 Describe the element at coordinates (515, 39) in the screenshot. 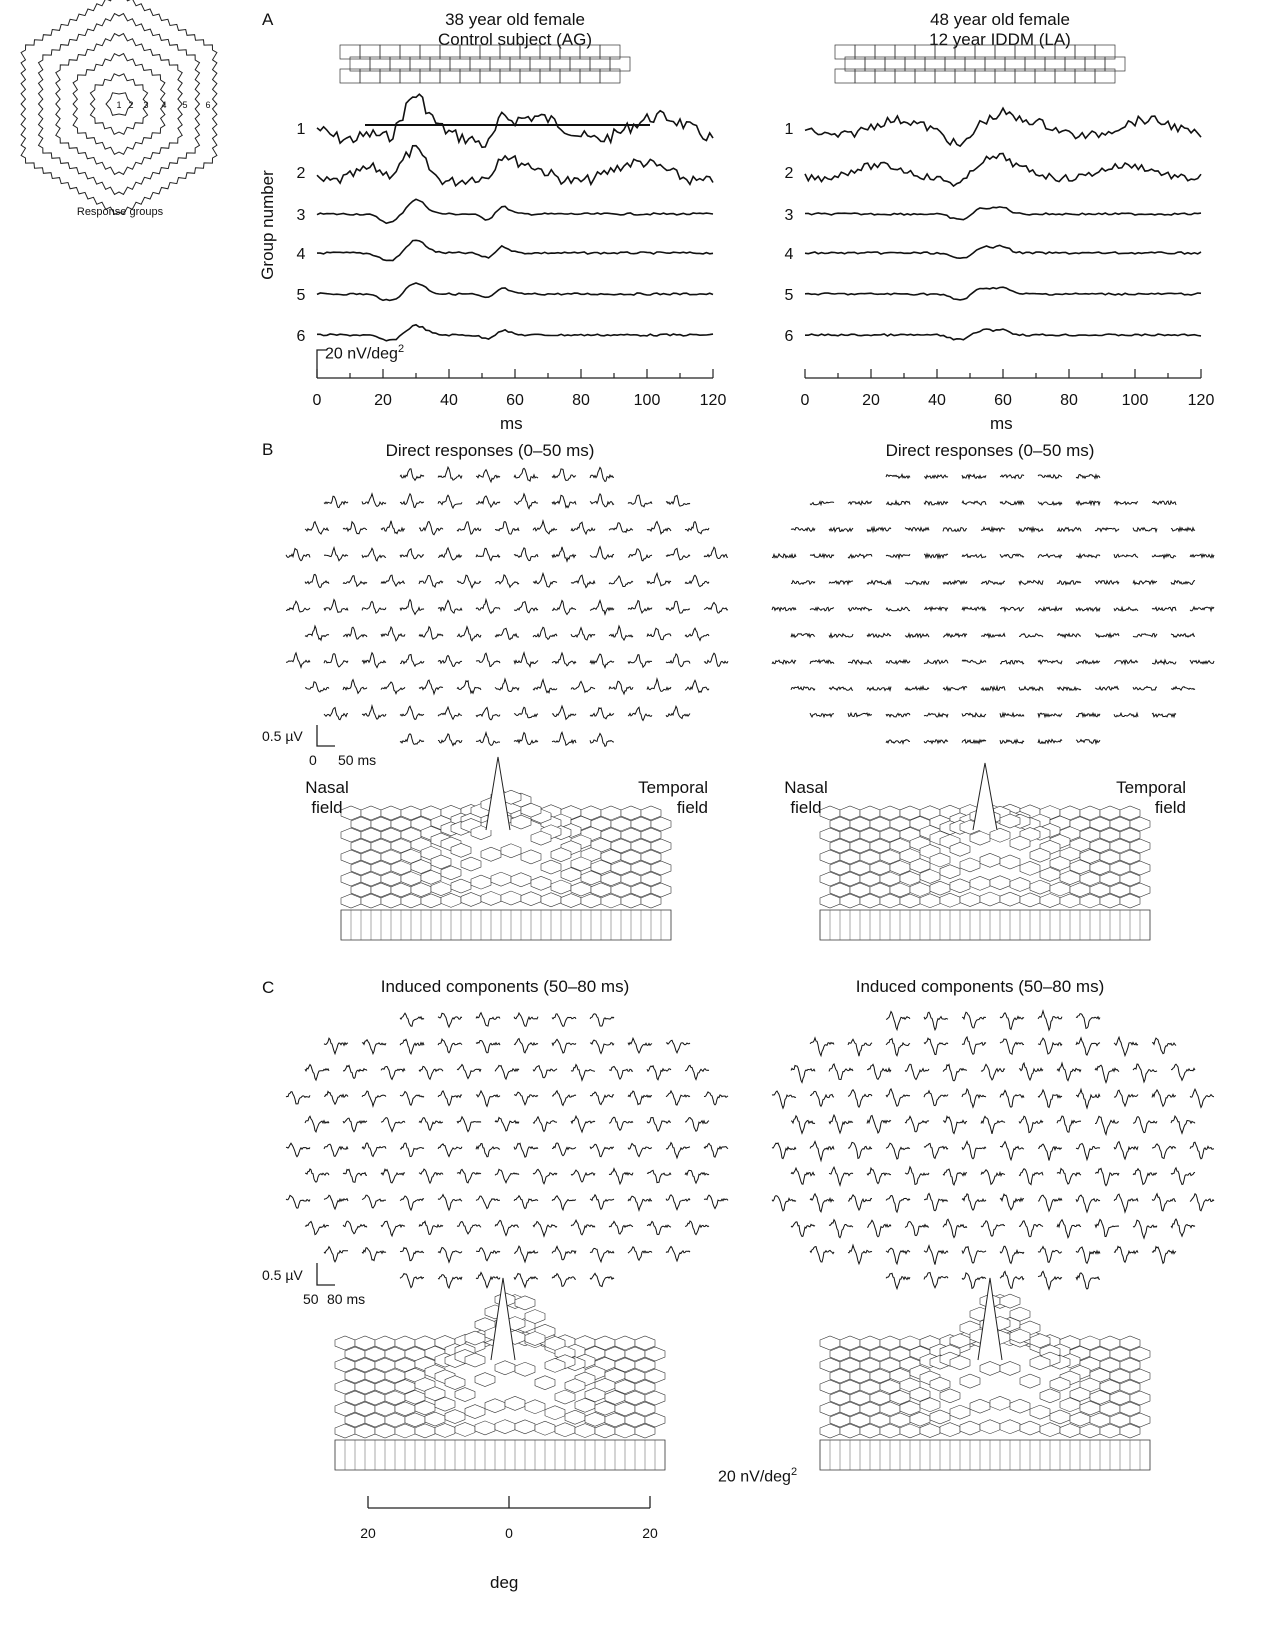

I see `panel-a-left-title-2: Control subject (AG)` at that location.